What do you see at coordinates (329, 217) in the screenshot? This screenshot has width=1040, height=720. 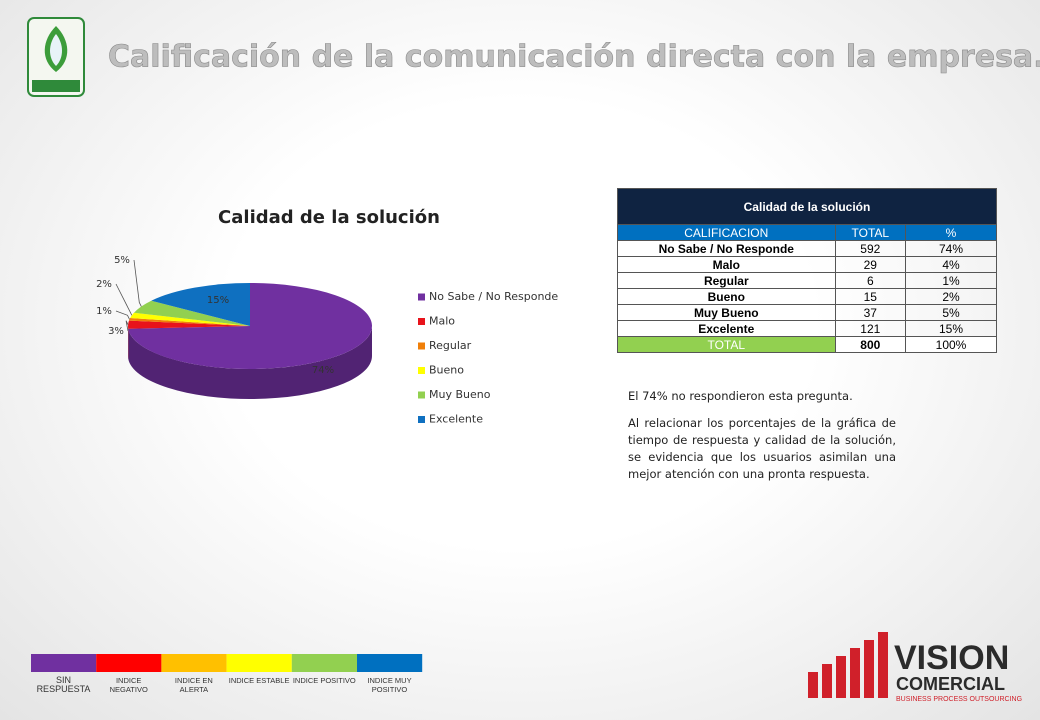 I see `chart-title: Calidad de la solución` at bounding box center [329, 217].